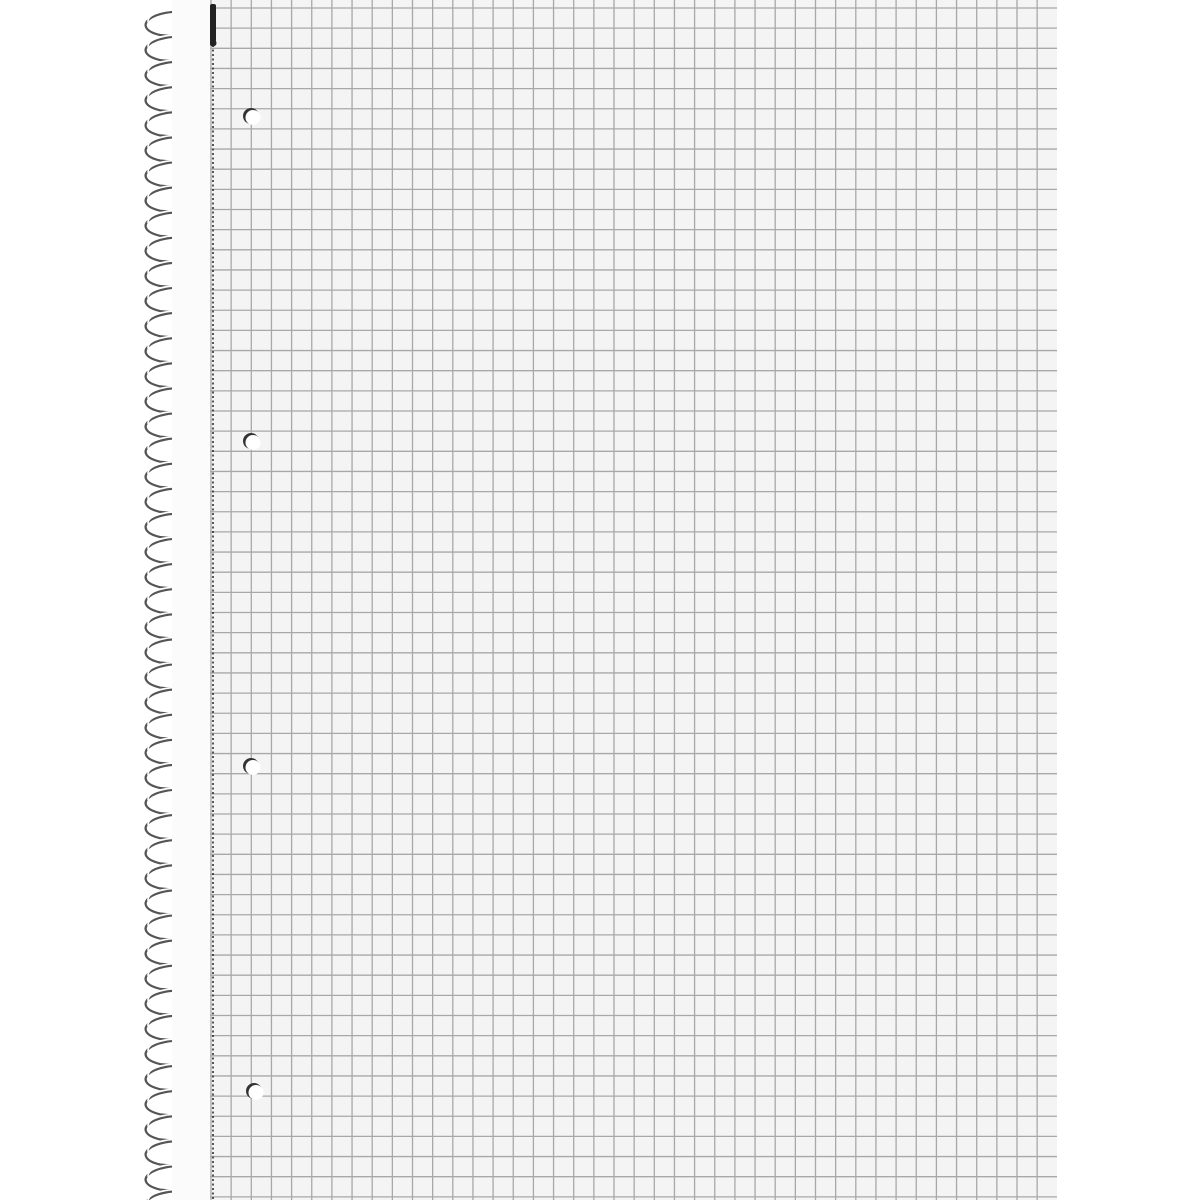 The width and height of the screenshot is (1200, 1200). What do you see at coordinates (191, 600) in the screenshot?
I see `binding-strip` at bounding box center [191, 600].